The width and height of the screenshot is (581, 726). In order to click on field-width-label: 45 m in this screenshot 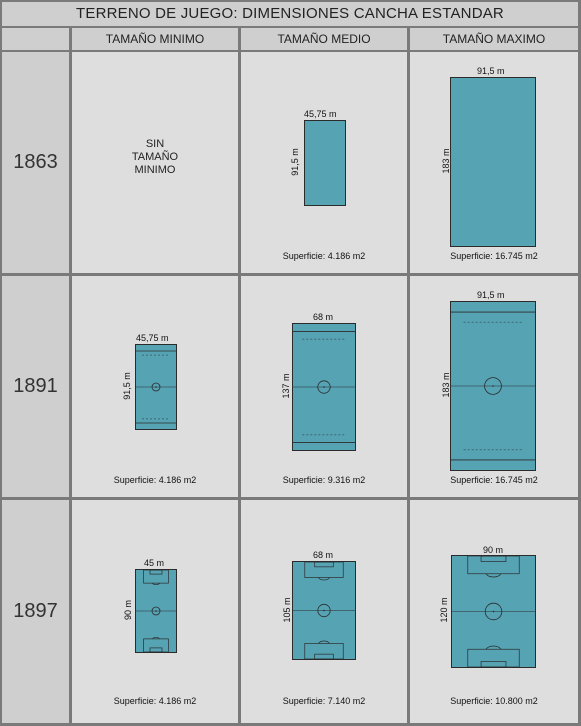, I will do `click(154, 563)`.